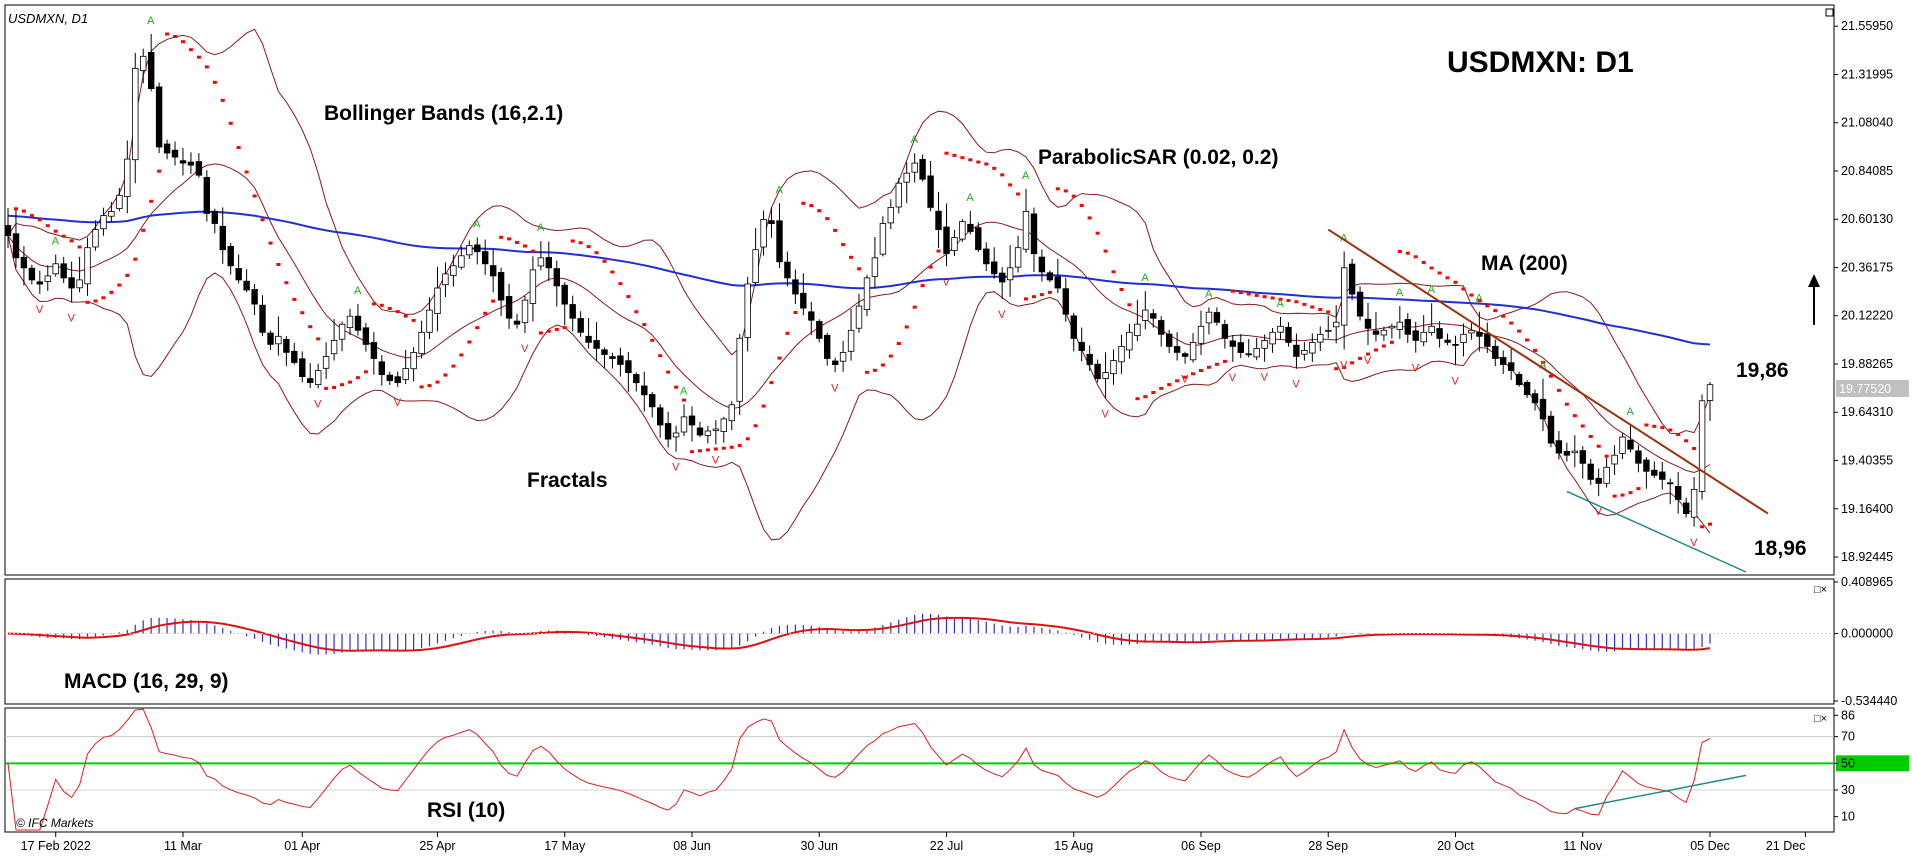 This screenshot has height=857, width=1912. What do you see at coordinates (1867, 123) in the screenshot?
I see `y-tick-label: 21.08040` at bounding box center [1867, 123].